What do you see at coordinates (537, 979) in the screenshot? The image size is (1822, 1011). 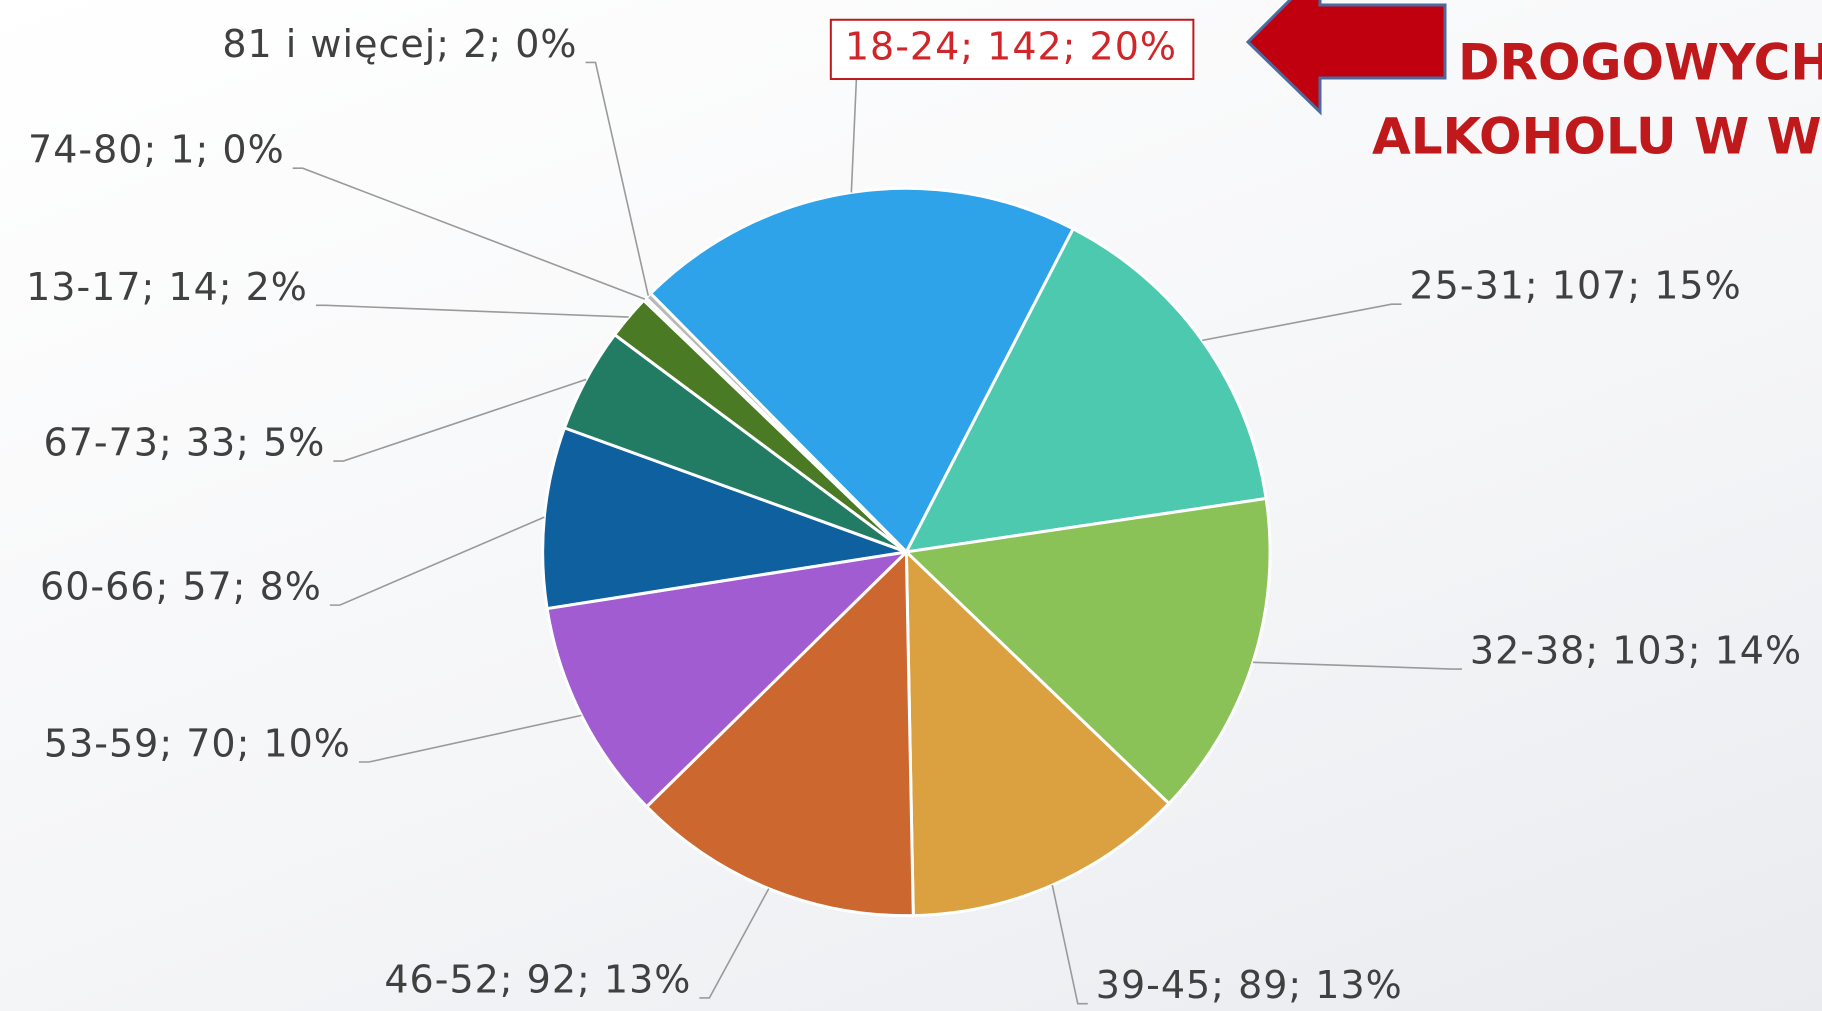 I see `data-label: 46-52; 92; 13%` at bounding box center [537, 979].